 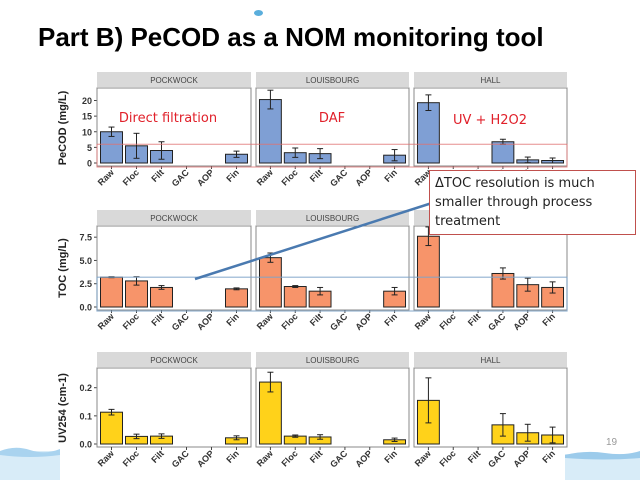 What do you see at coordinates (291, 37) in the screenshot?
I see `slide-title: Part B) PeCOD as a NOM monitoring tool` at bounding box center [291, 37].